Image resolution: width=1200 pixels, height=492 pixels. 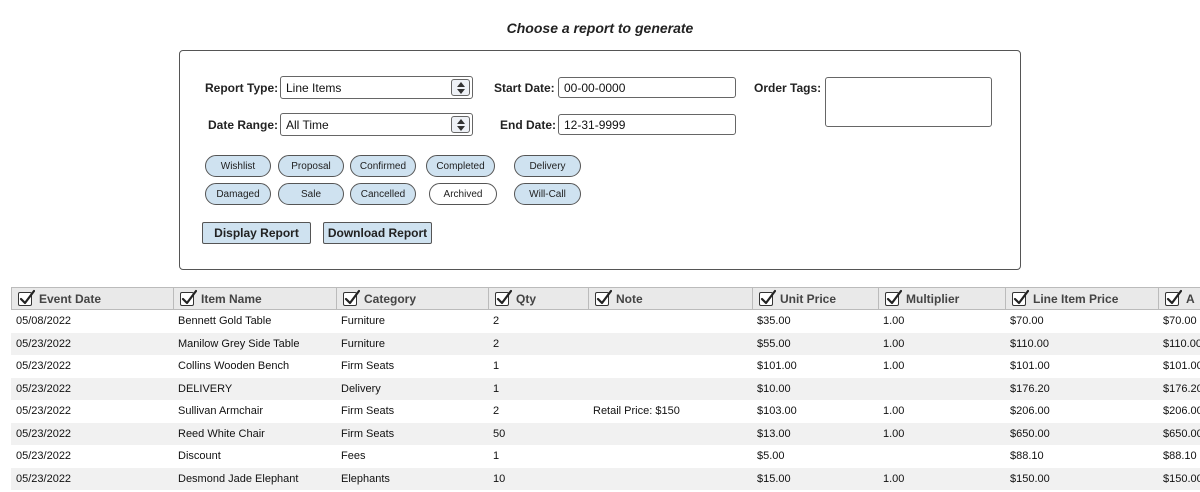 What do you see at coordinates (771, 456) in the screenshot?
I see `table-cell: $5.00` at bounding box center [771, 456].